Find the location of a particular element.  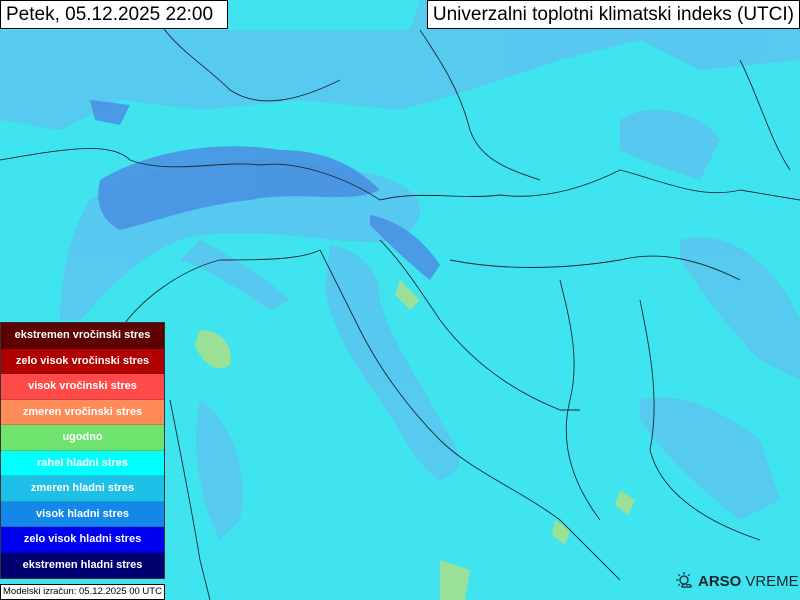

legend-item-very-high-heat: zelo visok vročinski stres is located at coordinates (82, 361).